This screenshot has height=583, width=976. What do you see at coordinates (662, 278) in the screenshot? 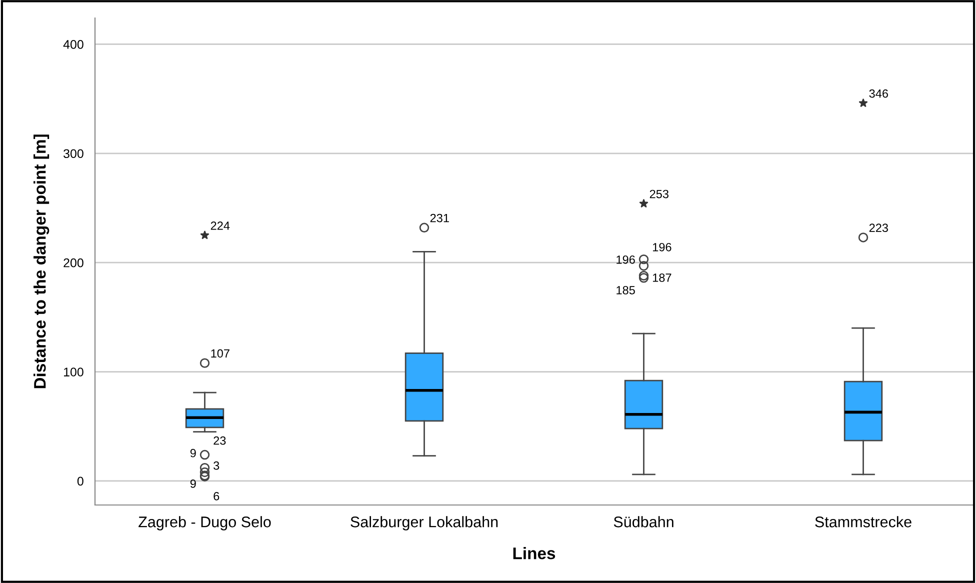
I see `annotation: 187` at bounding box center [662, 278].